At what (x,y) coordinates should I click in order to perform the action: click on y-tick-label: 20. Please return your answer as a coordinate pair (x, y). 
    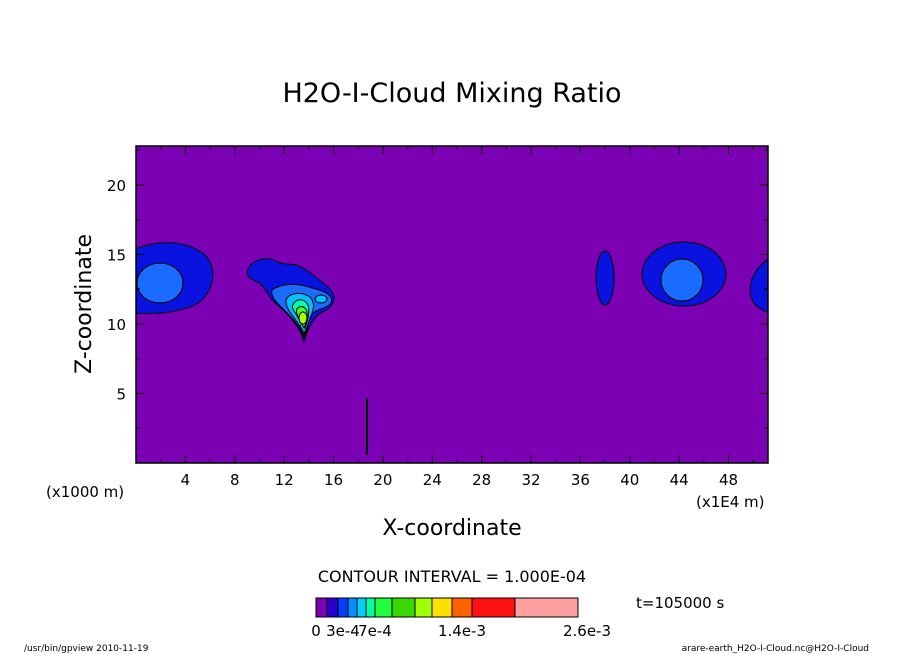
    Looking at the image, I should click on (116, 186).